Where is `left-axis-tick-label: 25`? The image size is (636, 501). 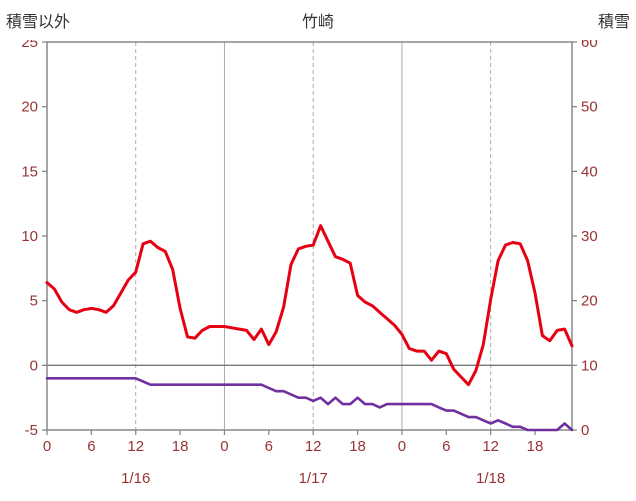 left-axis-tick-label: 25 is located at coordinates (29, 45).